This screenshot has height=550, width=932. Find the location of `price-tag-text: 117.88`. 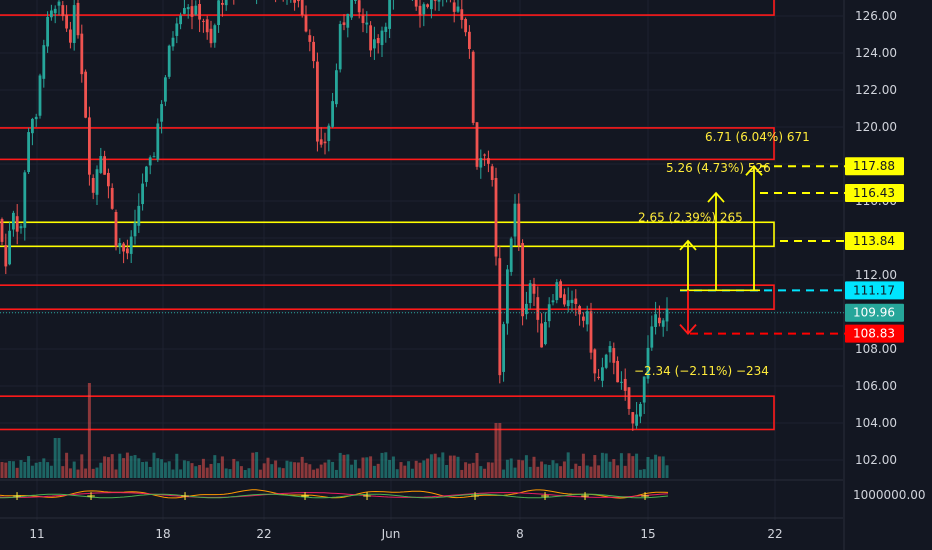

price-tag-text: 117.88 is located at coordinates (874, 166).